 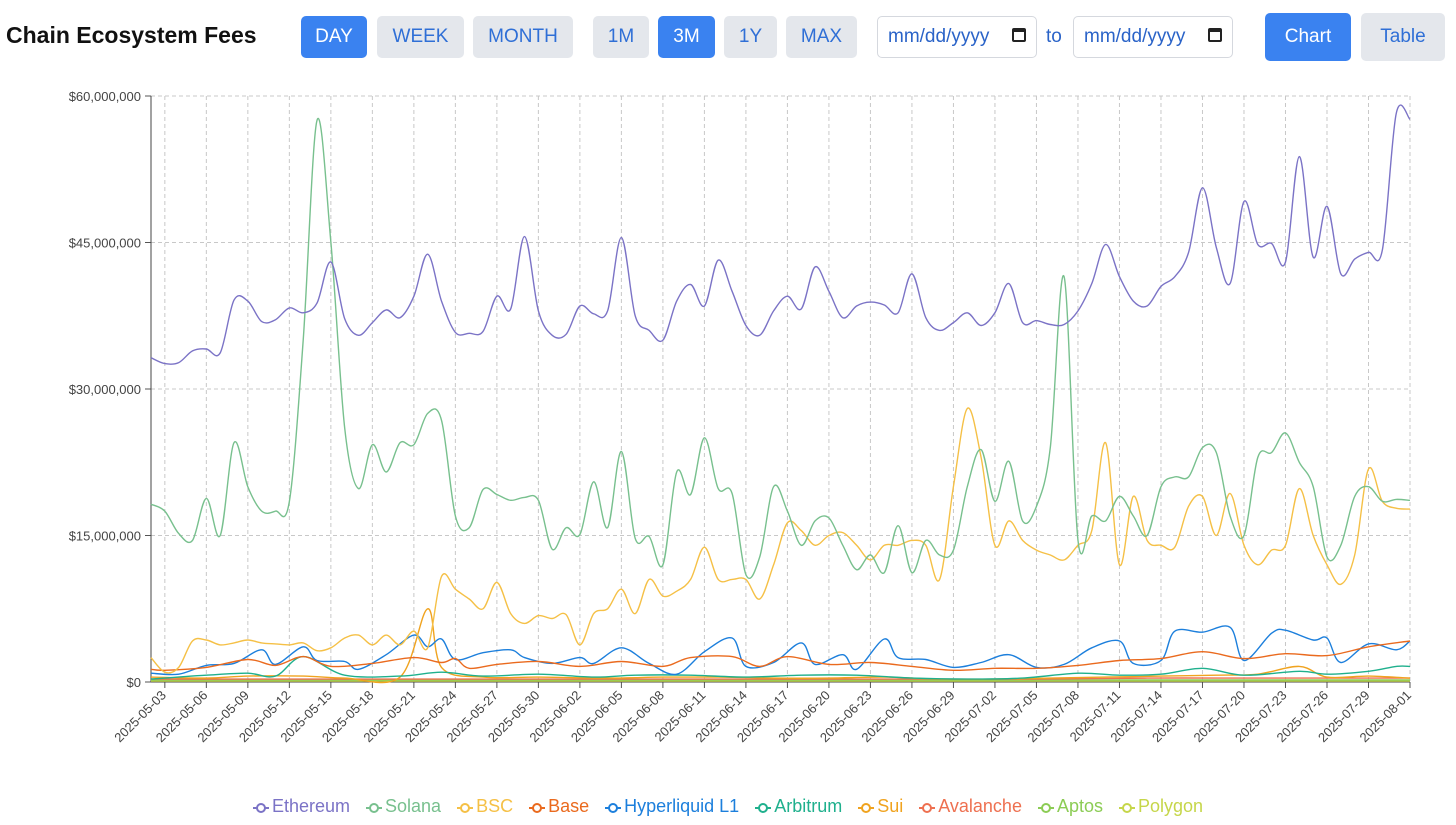 I want to click on legend-label: Arbitrum, so click(x=808, y=806).